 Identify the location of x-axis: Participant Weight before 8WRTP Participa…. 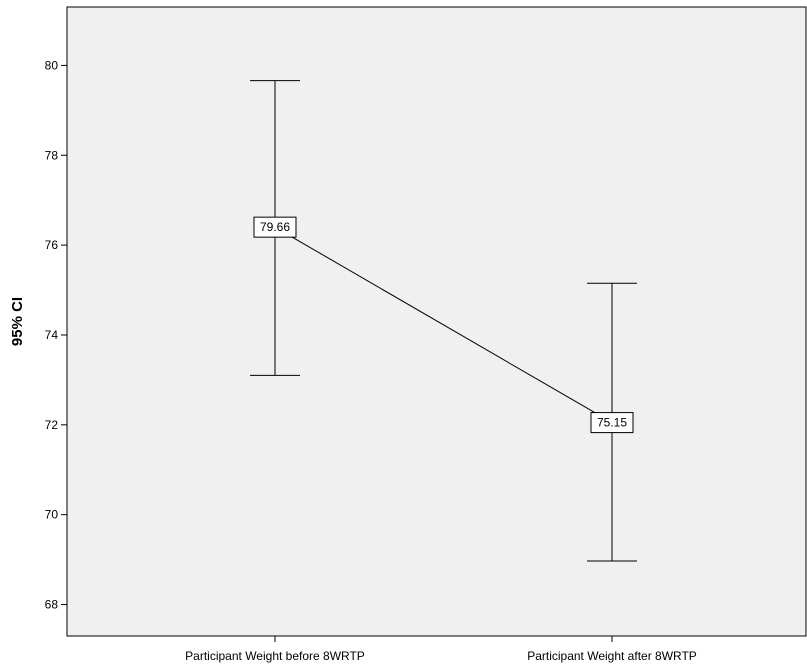
(441, 649).